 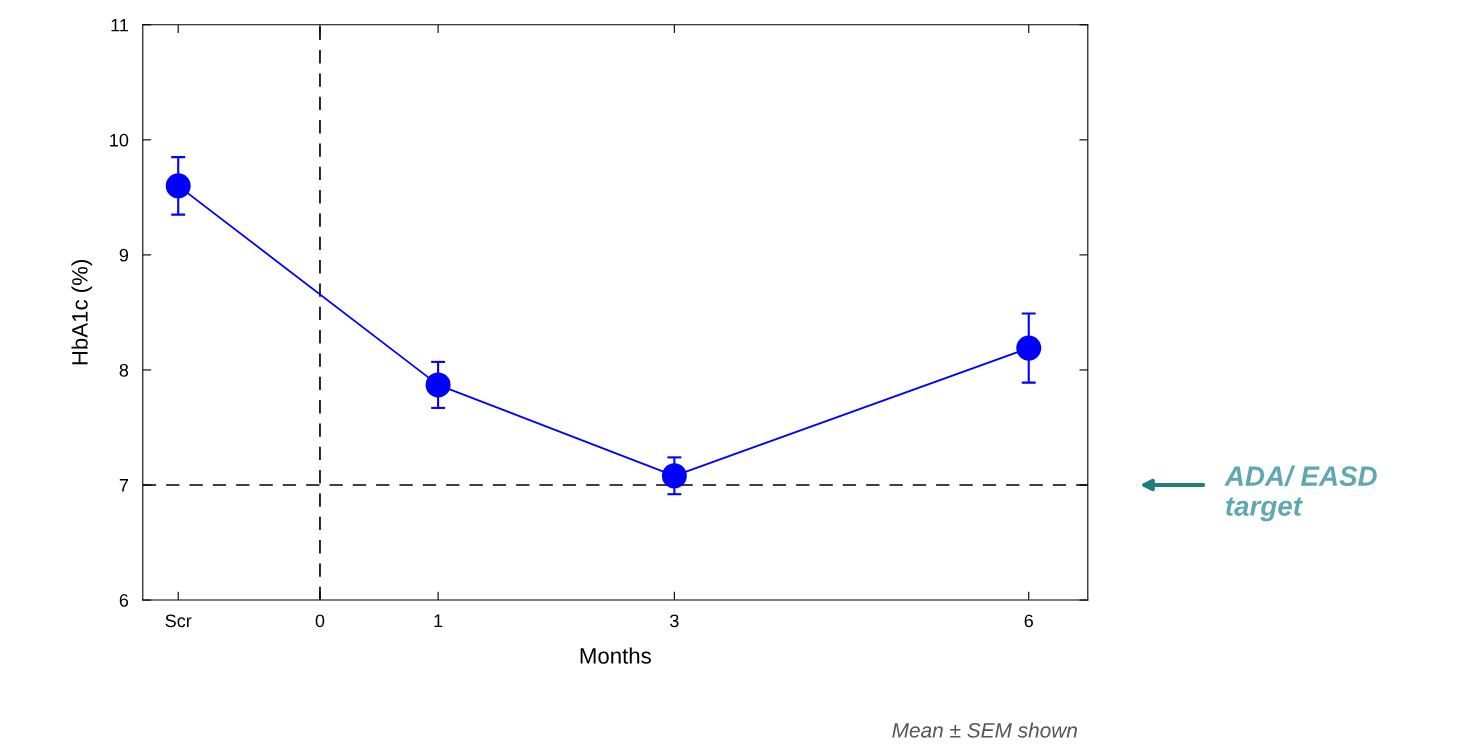 What do you see at coordinates (119, 140) in the screenshot?
I see `y-tick-label: 10` at bounding box center [119, 140].